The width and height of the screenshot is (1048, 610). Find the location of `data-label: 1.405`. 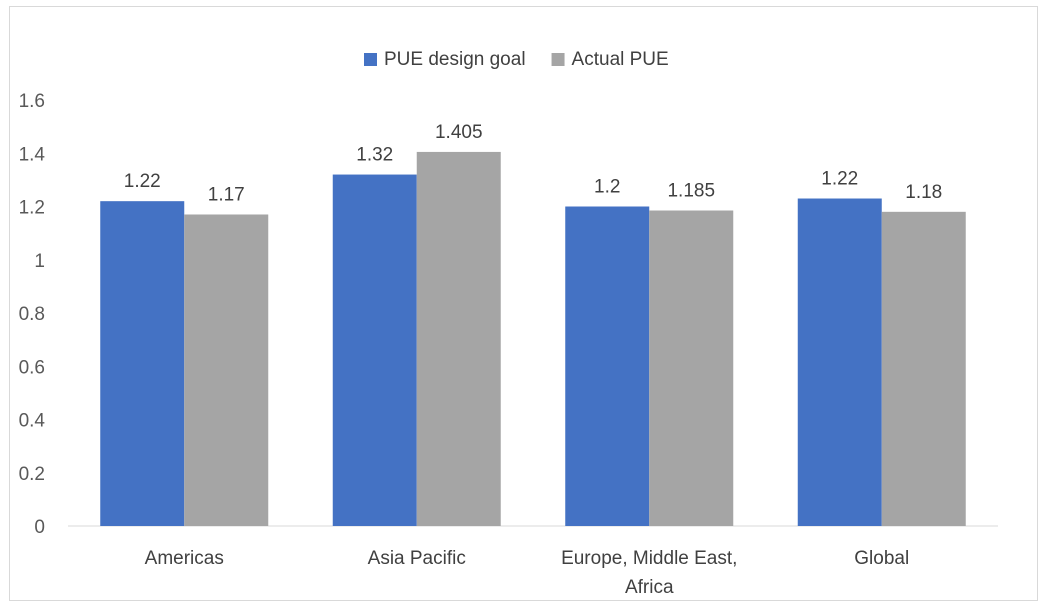

data-label: 1.405 is located at coordinates (459, 132).